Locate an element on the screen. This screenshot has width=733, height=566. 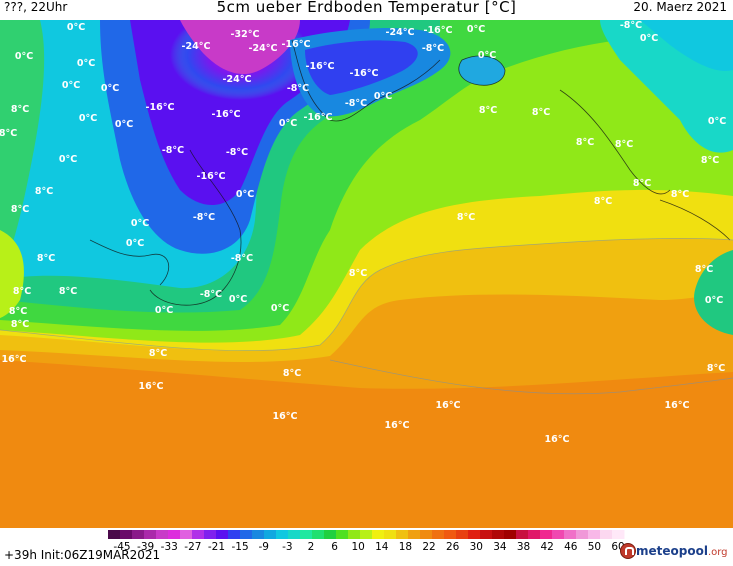
brand-suffix: .org is located at coordinates (717, 552).